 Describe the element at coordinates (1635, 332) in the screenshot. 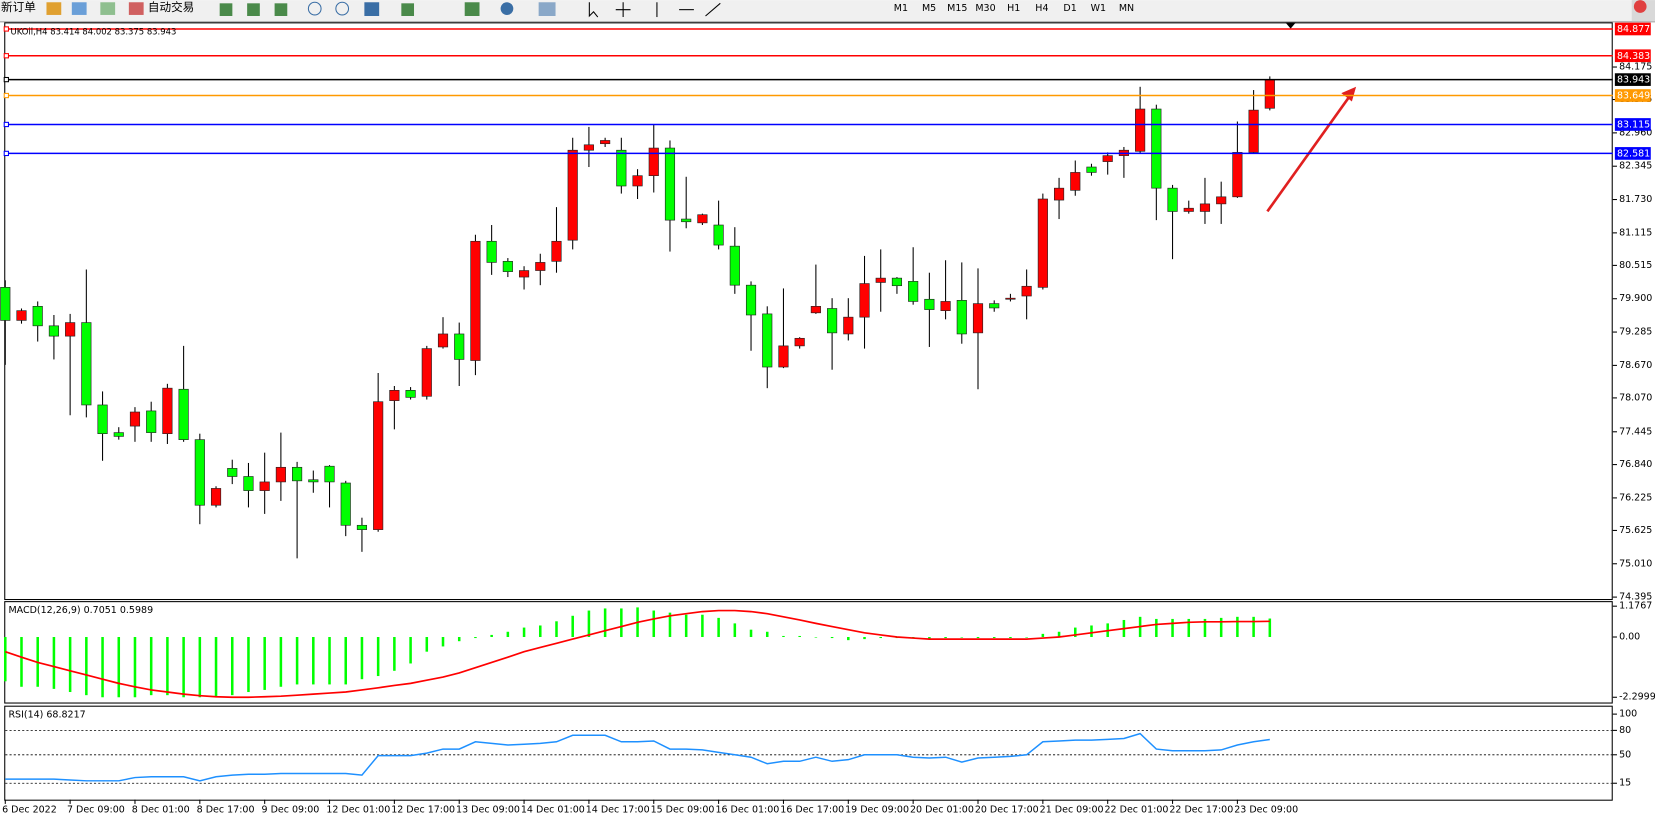

I see `y-tick-label: 79.285` at that location.